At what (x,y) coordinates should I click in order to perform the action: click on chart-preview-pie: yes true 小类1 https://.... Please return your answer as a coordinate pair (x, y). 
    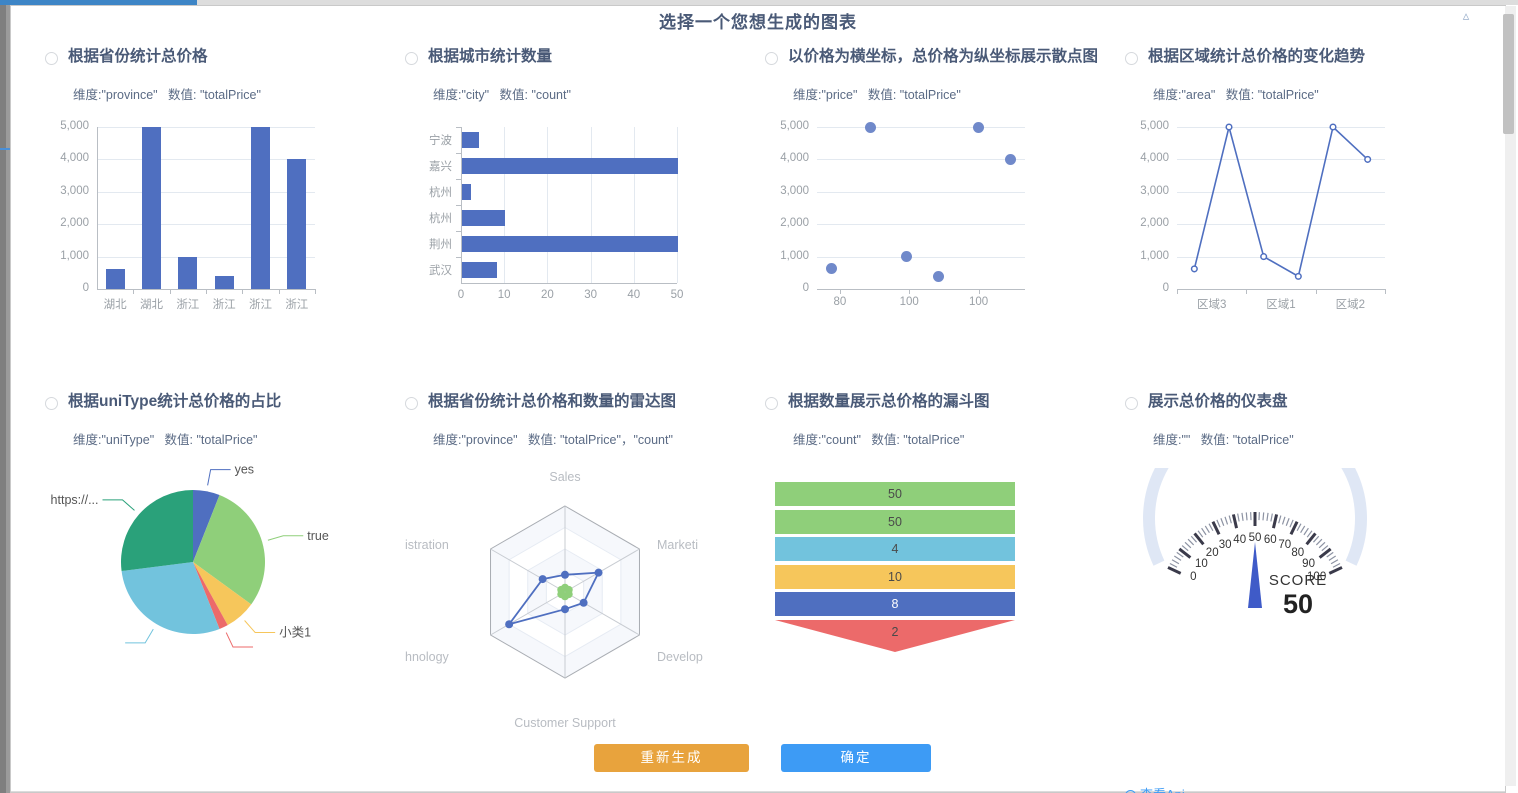
    Looking at the image, I should click on (218, 571).